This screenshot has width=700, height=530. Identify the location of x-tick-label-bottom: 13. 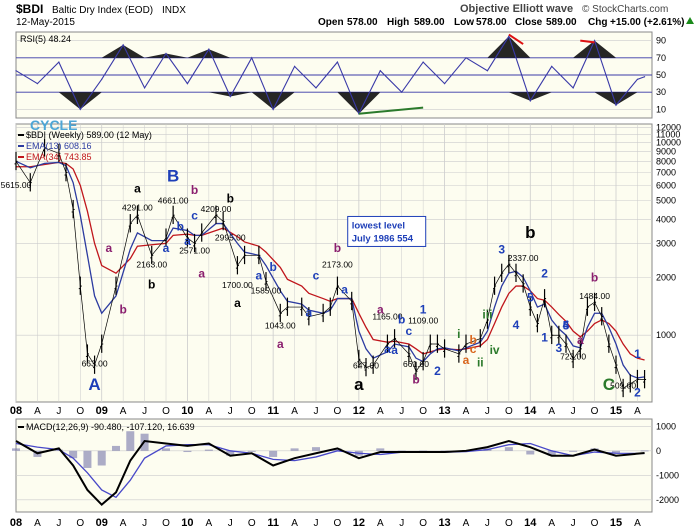
(444, 523).